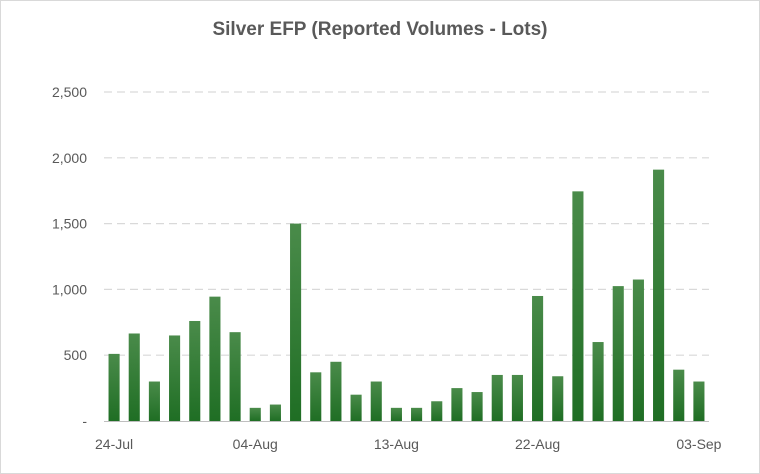  Describe the element at coordinates (698, 444) in the screenshot. I see `x-tick-label: 03-Sep` at that location.